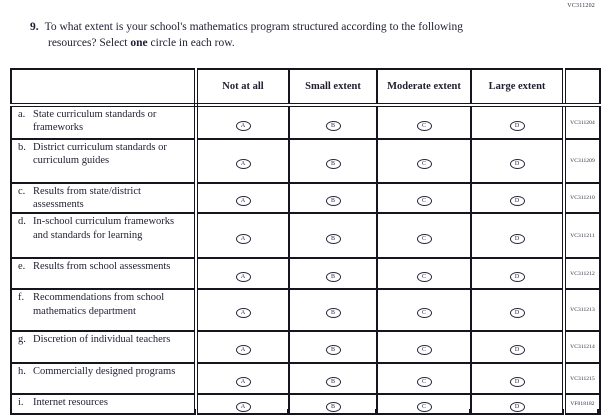  I want to click on column-header-not-at-all: Not at all, so click(242, 87).